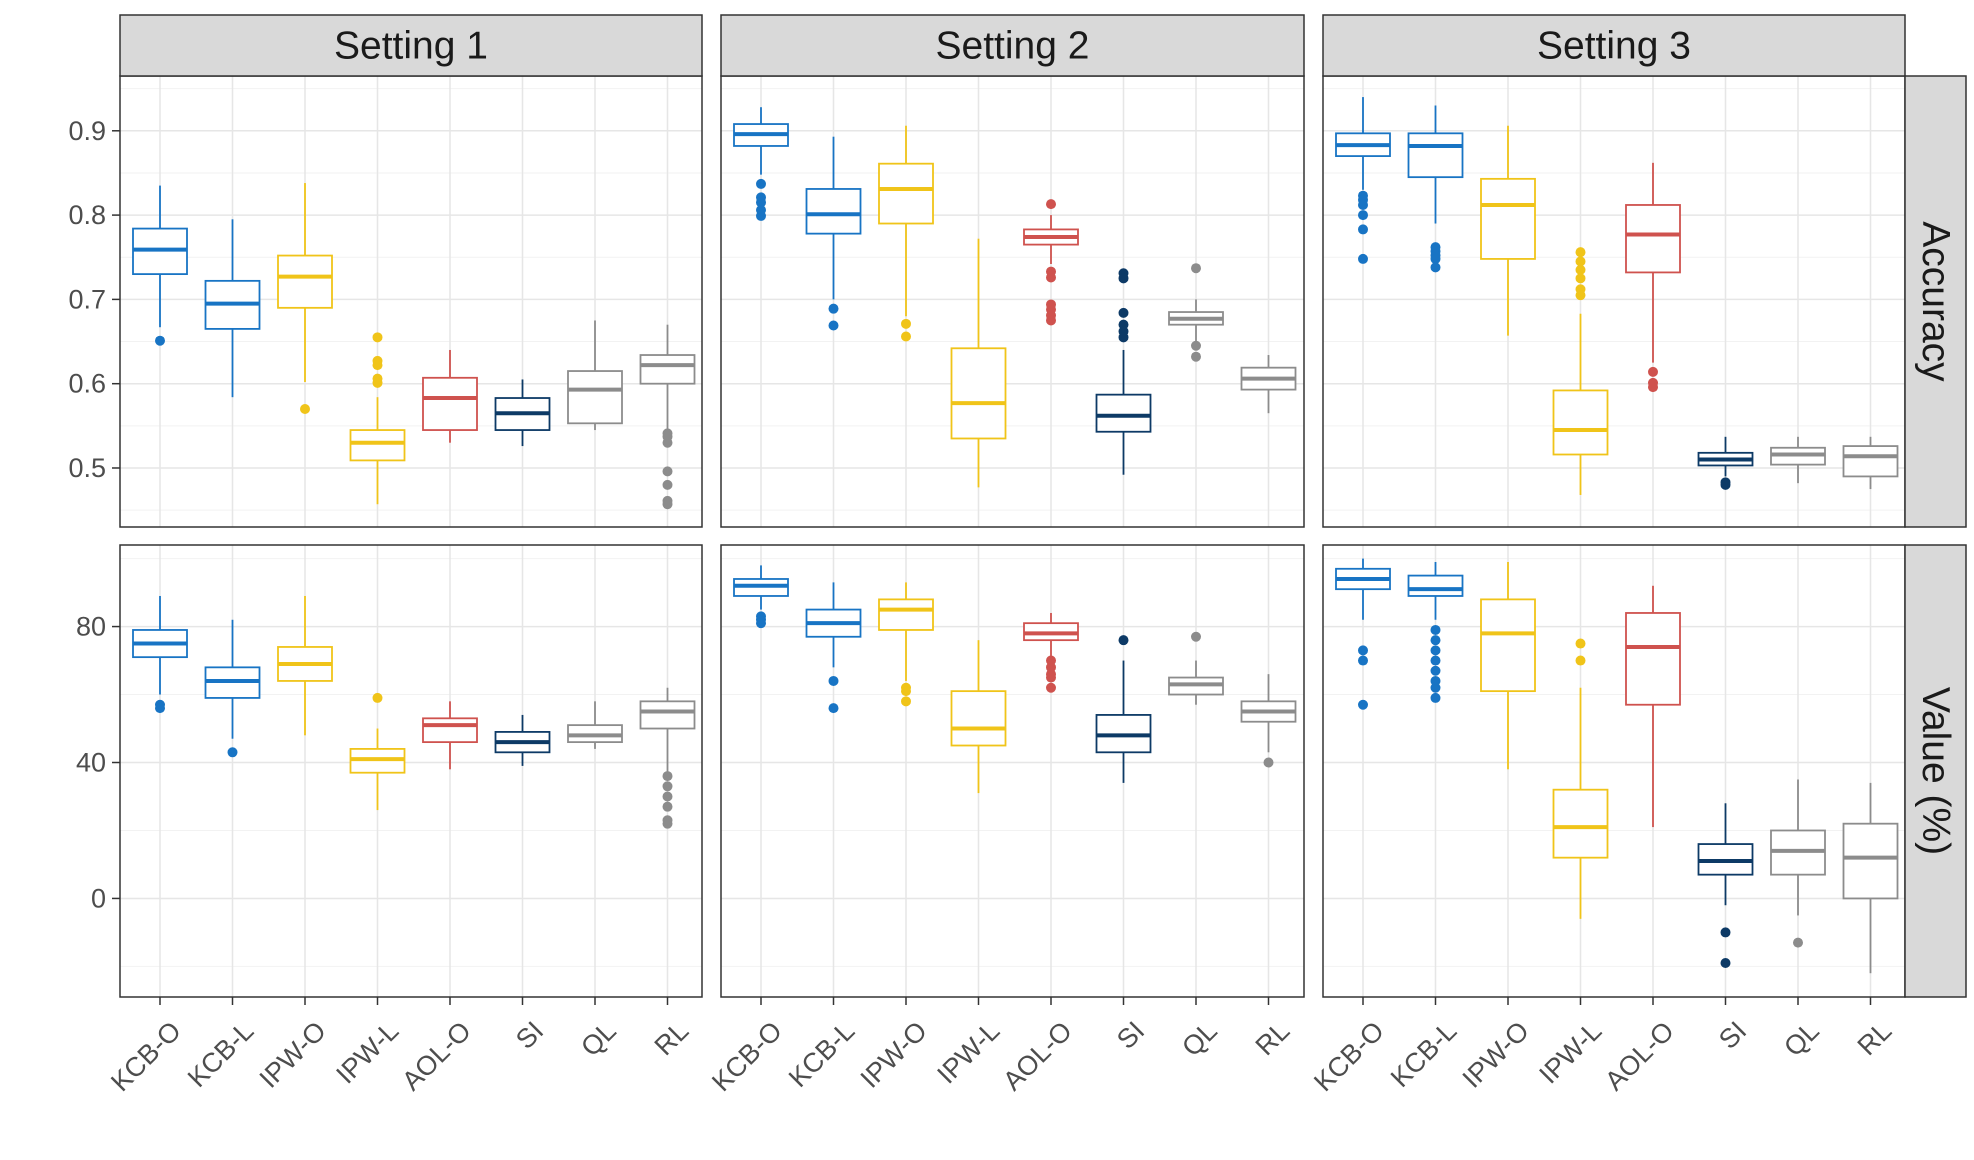 This screenshot has height=1160, width=1974. Describe the element at coordinates (414, 346) in the screenshot. I see `boxes-r0-c0` at that location.